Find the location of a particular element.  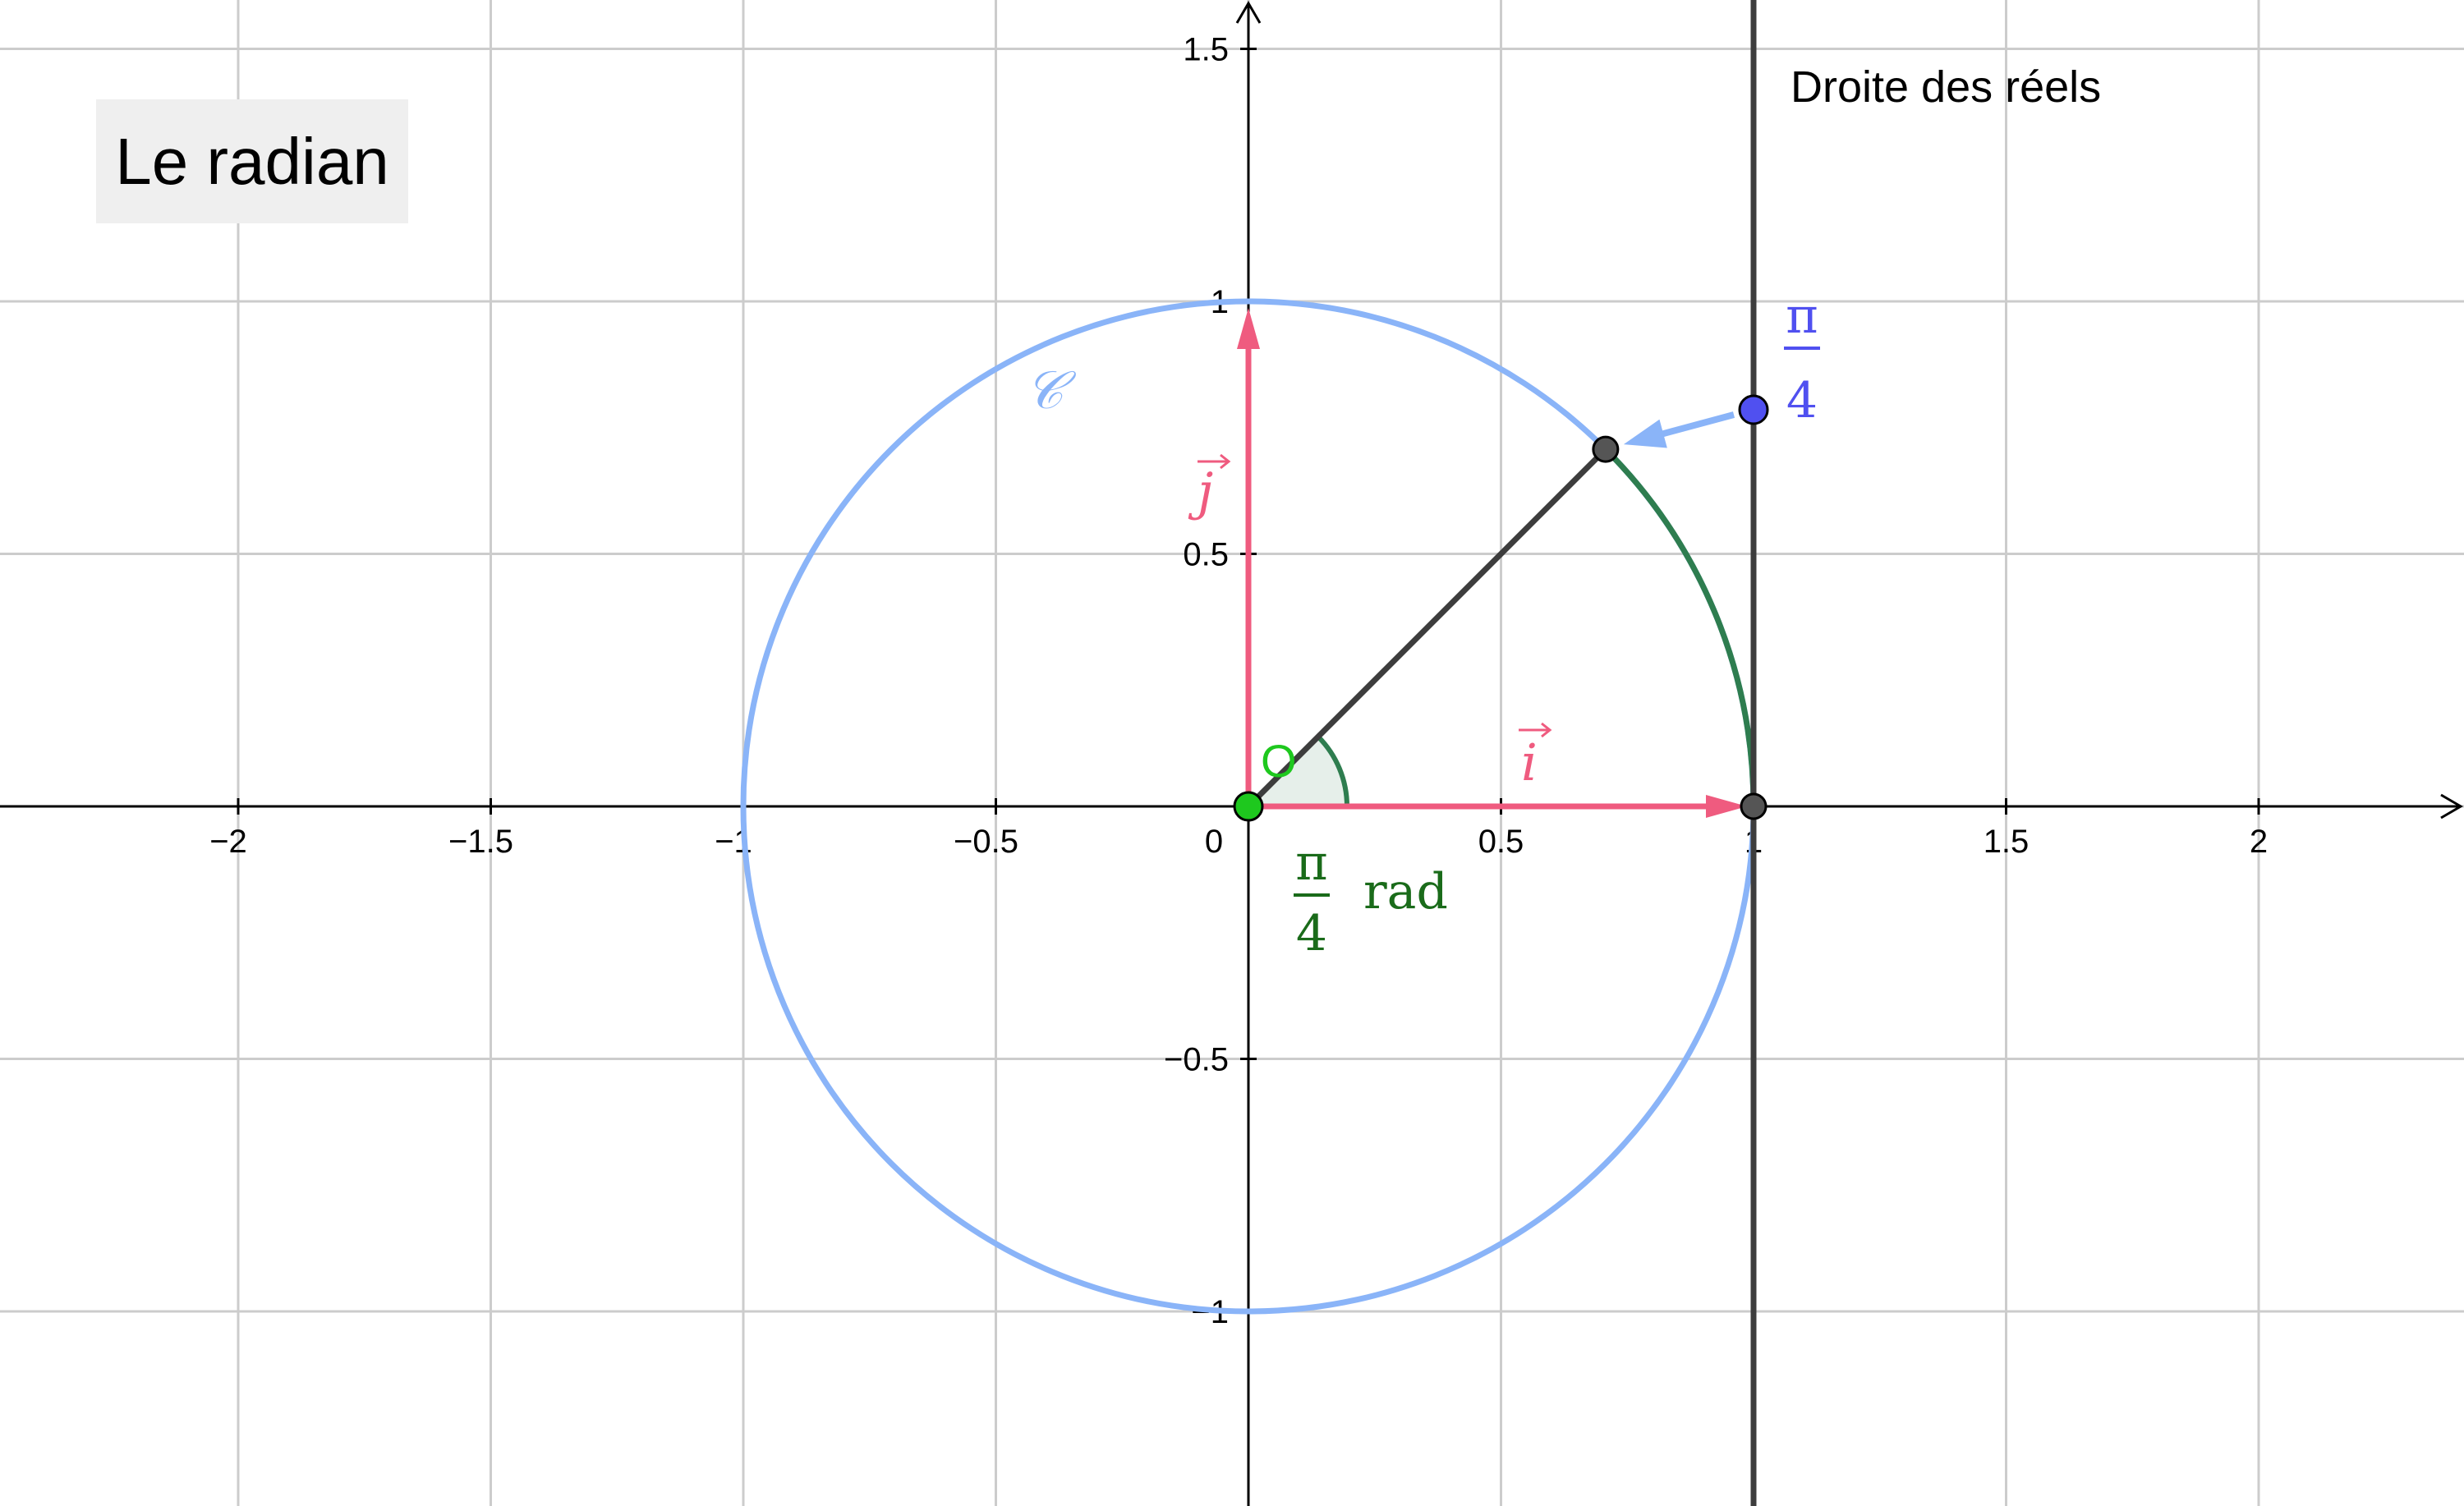

point-one is located at coordinates (1754, 806).